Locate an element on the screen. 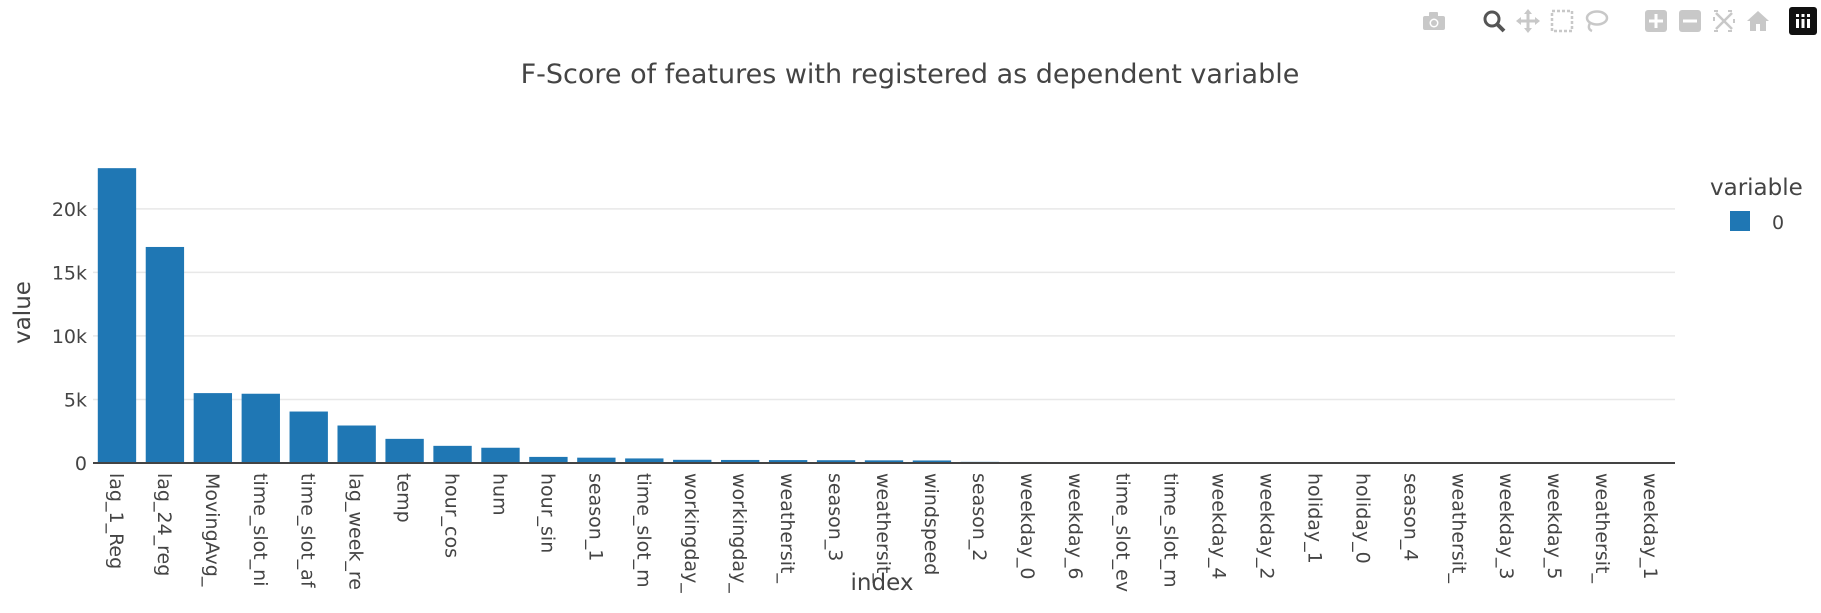 This screenshot has width=1821, height=613. legend-swatch is located at coordinates (1740, 221).